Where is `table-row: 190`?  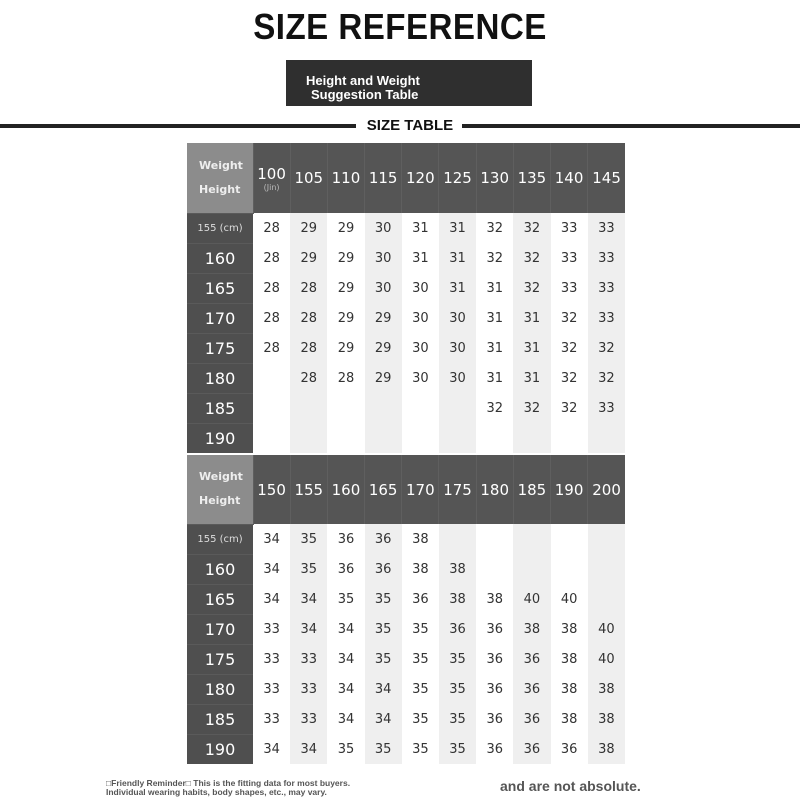
table-row: 190 is located at coordinates (406, 437).